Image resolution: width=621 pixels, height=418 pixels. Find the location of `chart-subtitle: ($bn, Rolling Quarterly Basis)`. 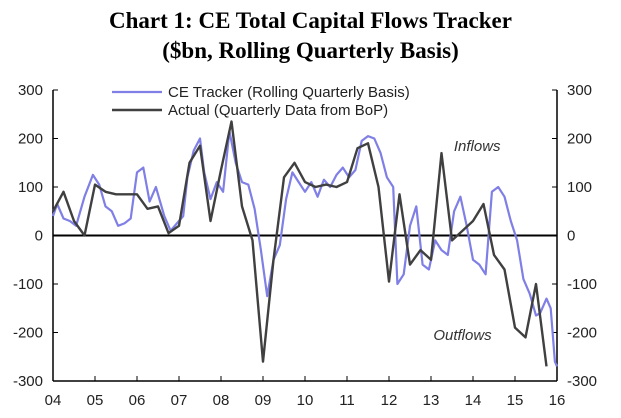

chart-subtitle: ($bn, Rolling Quarterly Basis) is located at coordinates (310, 50).